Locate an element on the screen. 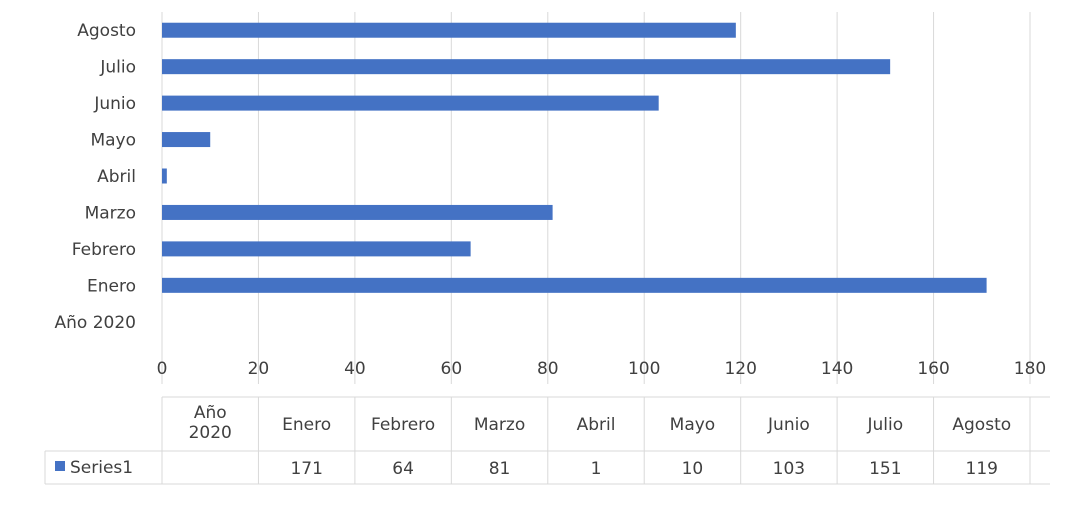 This screenshot has width=1072, height=506. table-header-cell: Año 2020 is located at coordinates (210, 423).